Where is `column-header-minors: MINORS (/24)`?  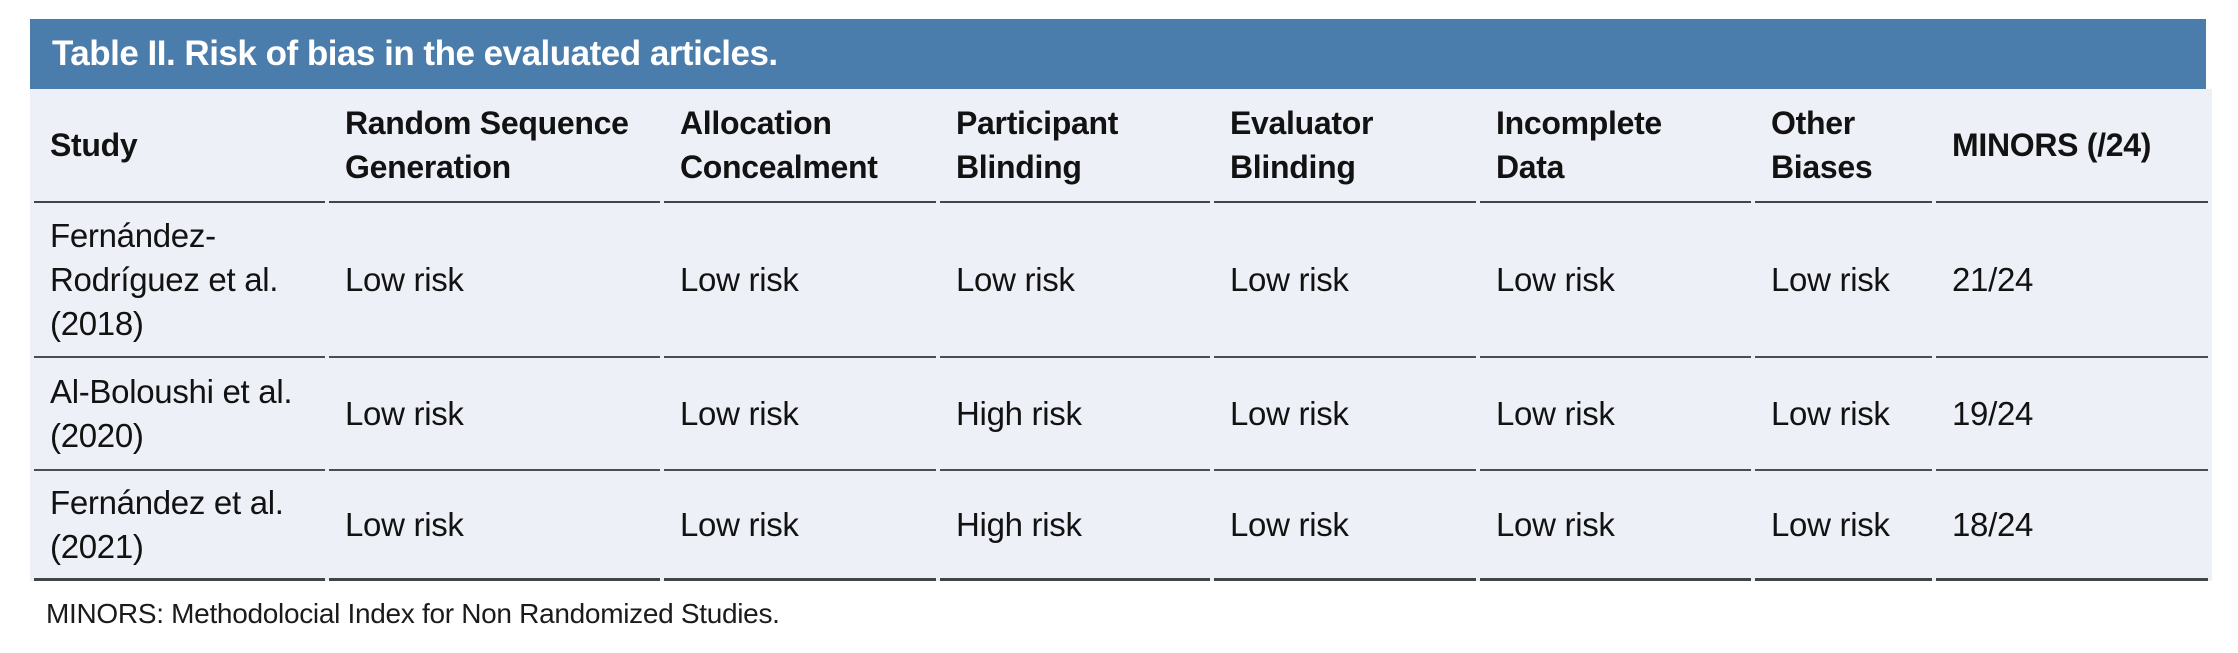
column-header-minors: MINORS (/24) is located at coordinates (2072, 146).